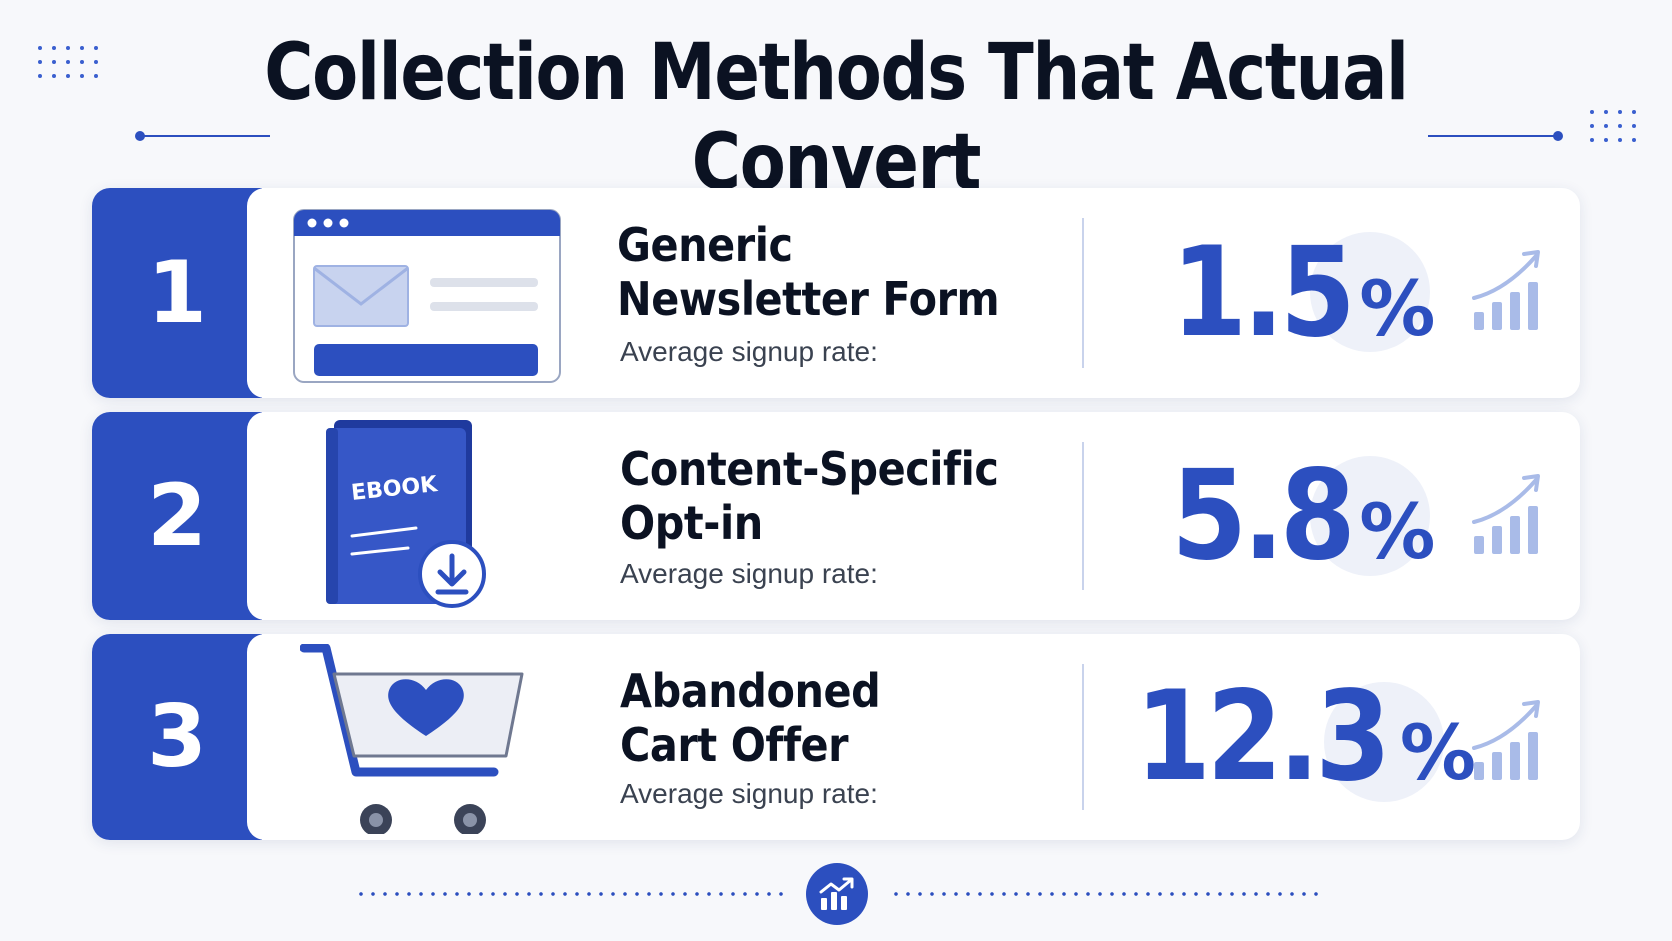 This screenshot has height=941, width=1672. What do you see at coordinates (570, 894) in the screenshot?
I see `footer-dotted-line-left` at bounding box center [570, 894].